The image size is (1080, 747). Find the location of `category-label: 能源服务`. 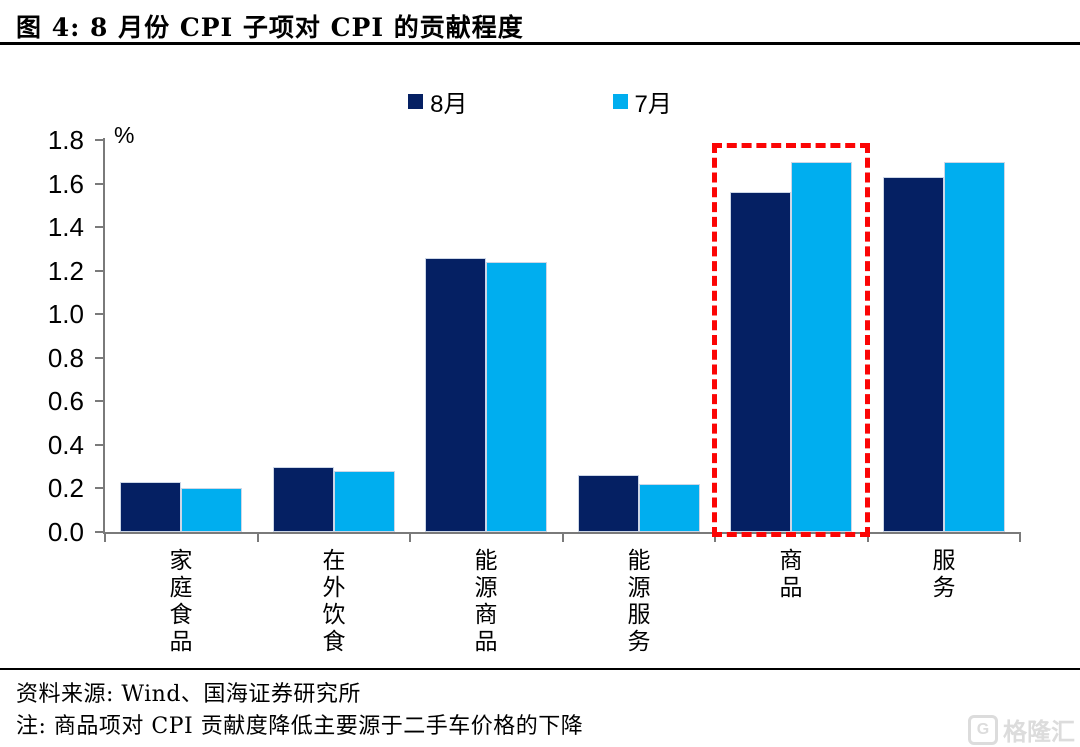

category-label: 能源服务 is located at coordinates (639, 602).